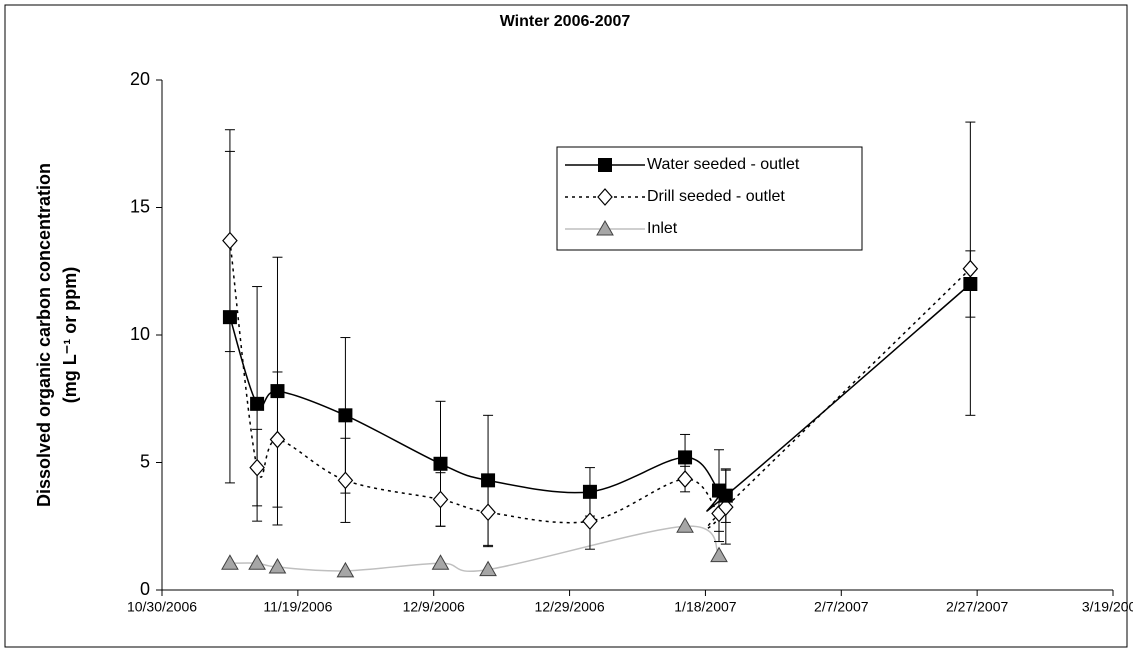 The width and height of the screenshot is (1133, 653). I want to click on legend-label: Water seeded - outlet, so click(723, 164).